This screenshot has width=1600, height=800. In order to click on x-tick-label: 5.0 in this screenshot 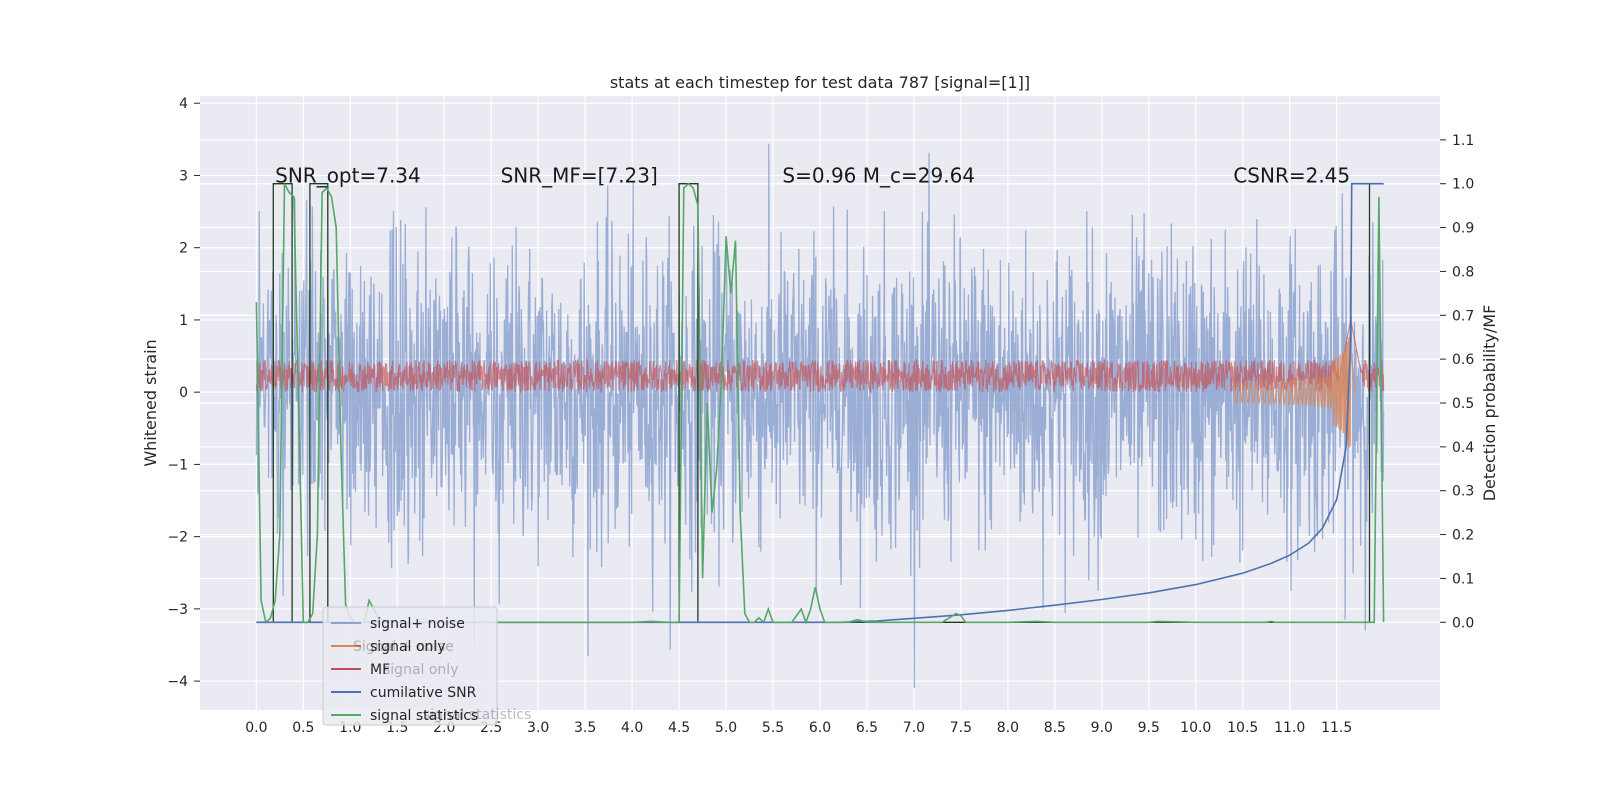, I will do `click(726, 728)`.